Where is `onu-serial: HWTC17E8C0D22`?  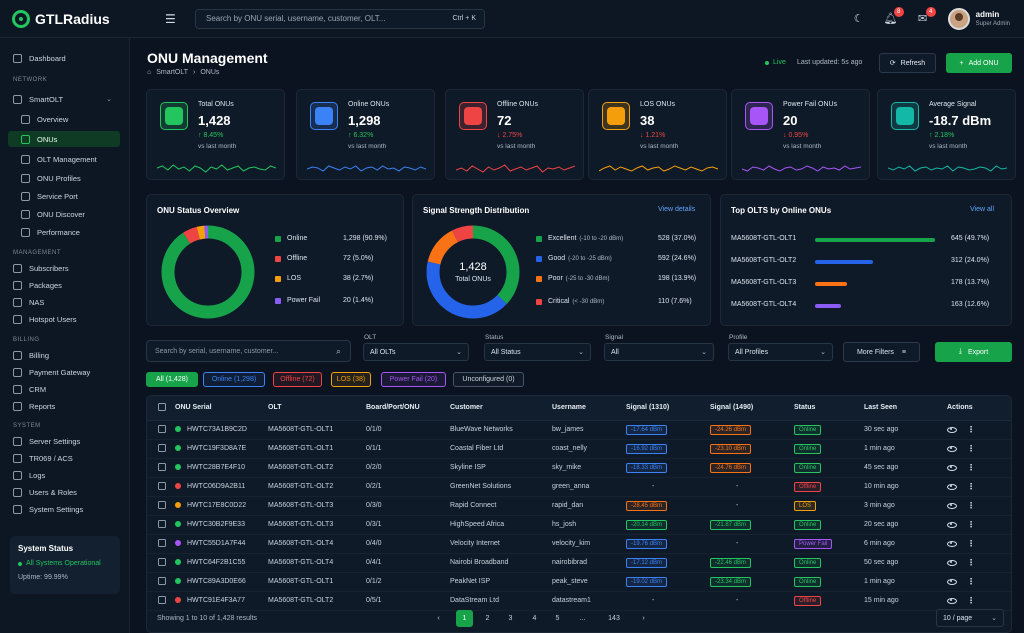 onu-serial: HWTC17E8C0D22 is located at coordinates (217, 505).